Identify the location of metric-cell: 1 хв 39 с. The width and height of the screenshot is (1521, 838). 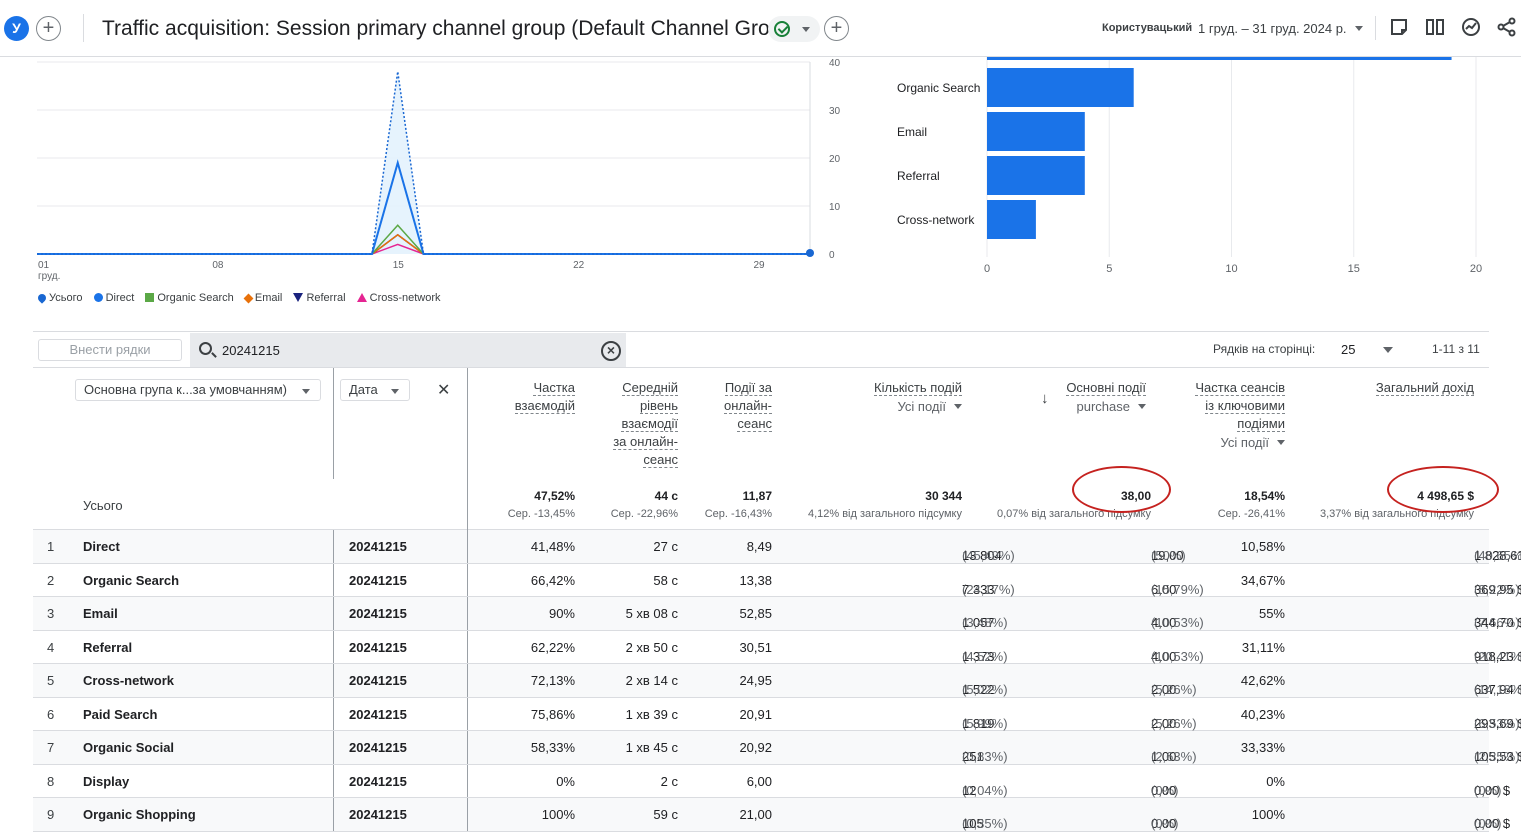
(651, 714).